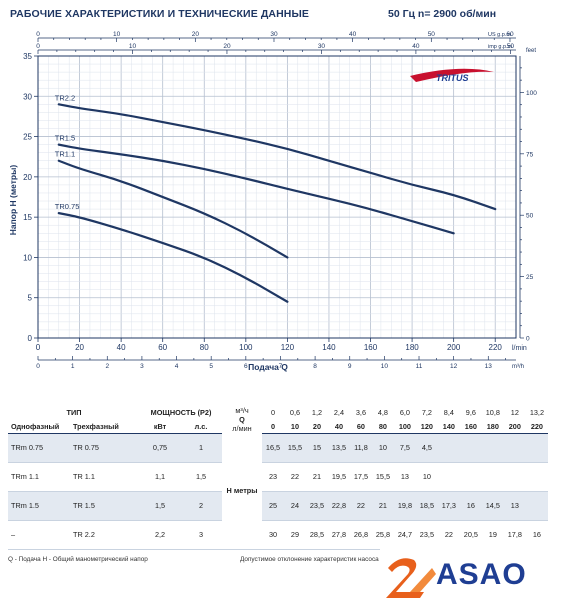 The height and width of the screenshot is (600, 571). What do you see at coordinates (338, 535) in the screenshot?
I see `head-value: 27,8` at bounding box center [338, 535].